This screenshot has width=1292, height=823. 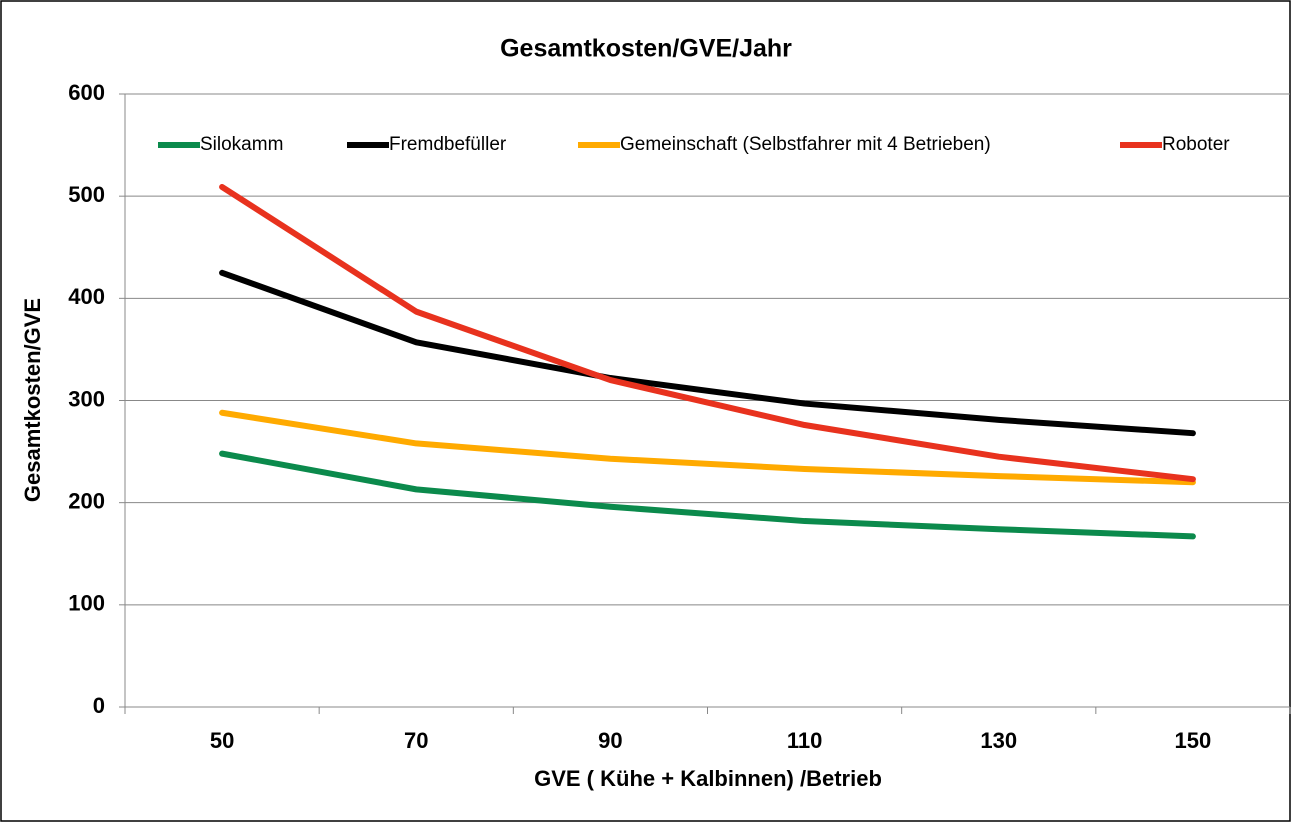 What do you see at coordinates (222, 740) in the screenshot?
I see `x-tick-label: 50` at bounding box center [222, 740].